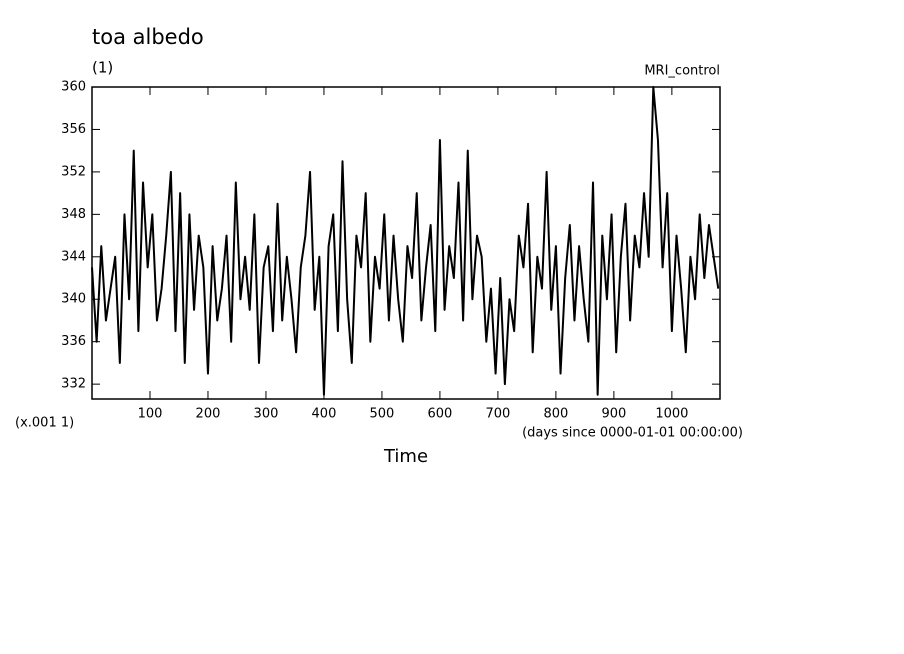 The height and width of the screenshot is (654, 904). I want to click on x-units-label: (days since 0000-01-01 00:00:00), so click(632, 433).